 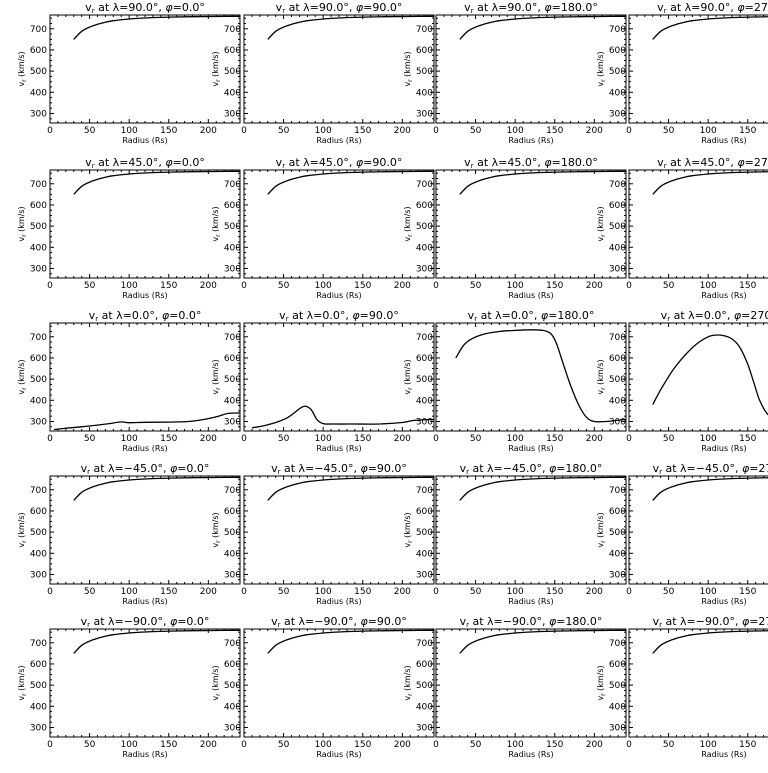 I want to click on panel-title: vr at λ=90.0°, φ=270.0°, so click(x=712, y=8).